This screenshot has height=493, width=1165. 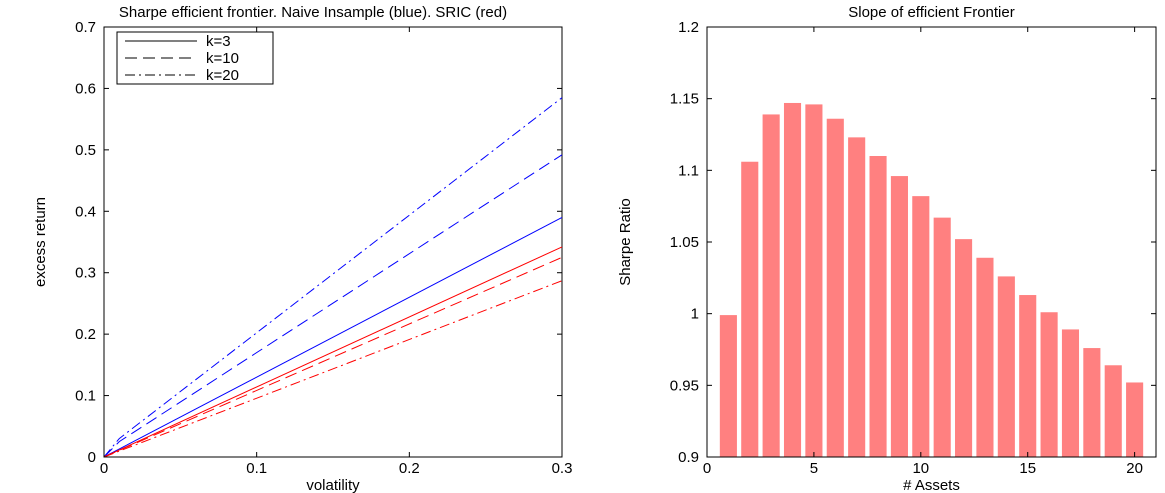 I want to click on slope-xtick-label-4: 20, so click(x=1134, y=468).